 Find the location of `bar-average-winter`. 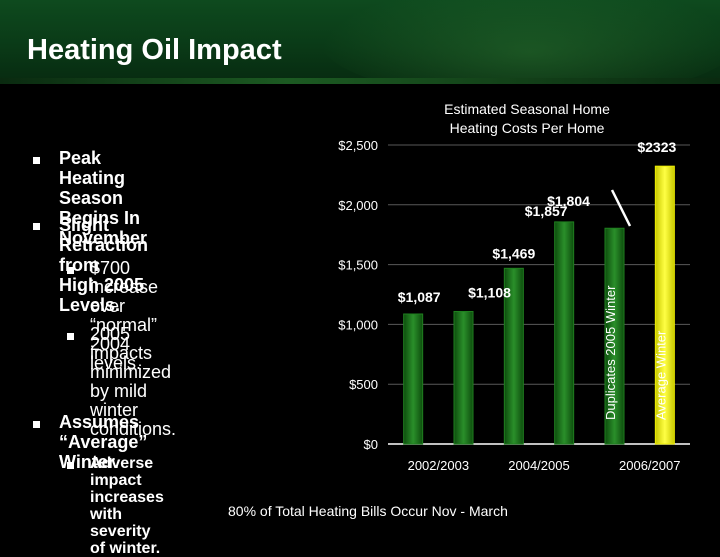

bar-average-winter is located at coordinates (664, 305).